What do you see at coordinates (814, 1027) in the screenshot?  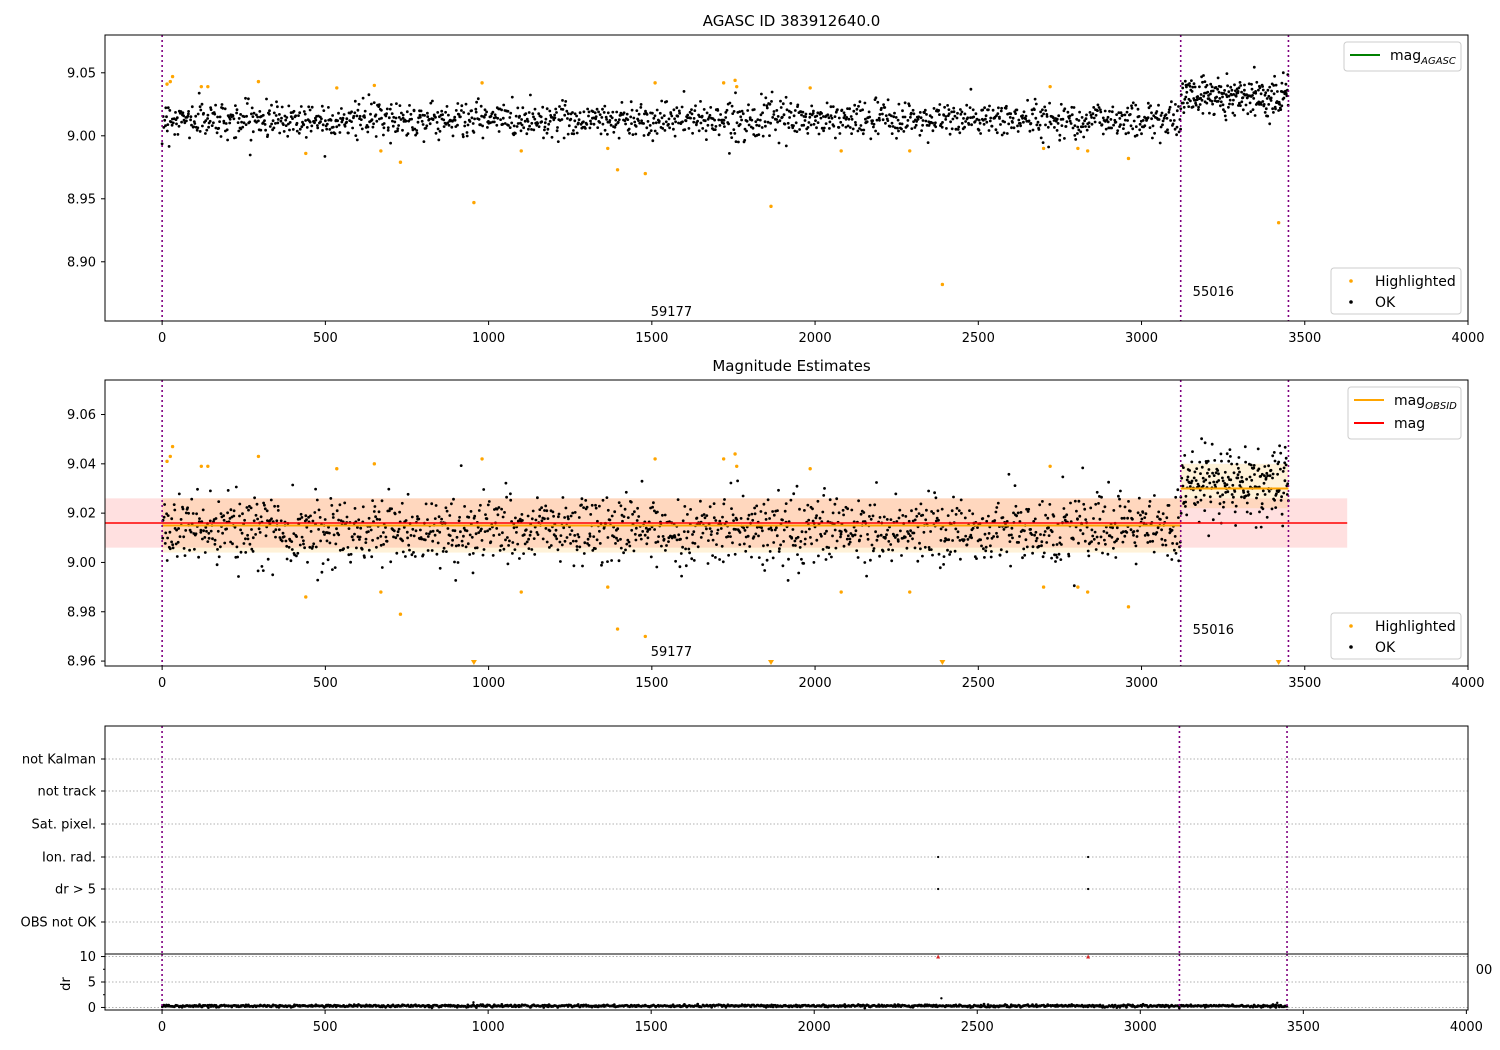 I see `x-tick-label: 2000` at bounding box center [814, 1027].